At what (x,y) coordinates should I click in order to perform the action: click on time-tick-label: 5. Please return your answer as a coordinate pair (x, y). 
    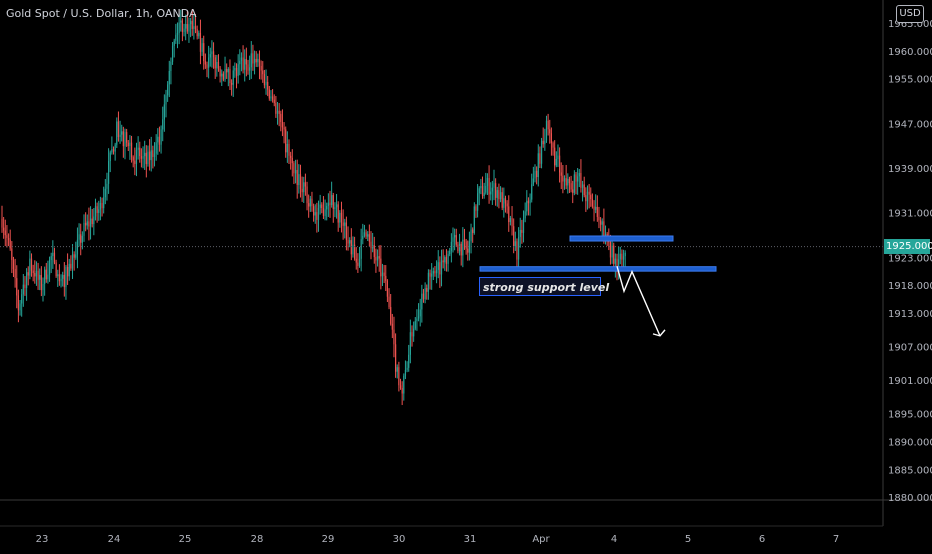
    Looking at the image, I should click on (688, 539).